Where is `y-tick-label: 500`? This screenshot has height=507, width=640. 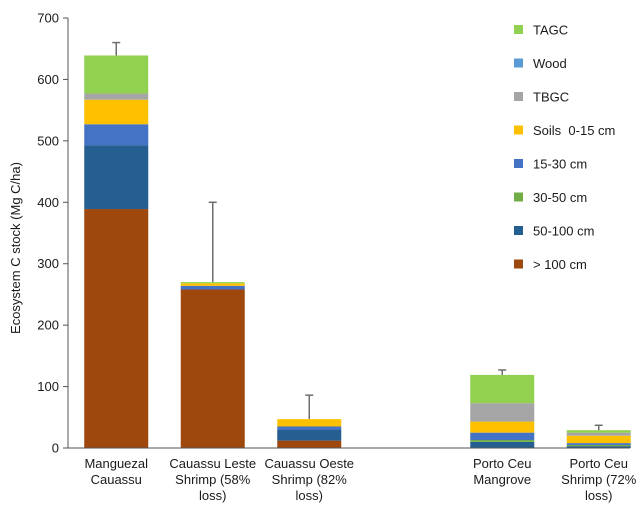 y-tick-label: 500 is located at coordinates (48, 140).